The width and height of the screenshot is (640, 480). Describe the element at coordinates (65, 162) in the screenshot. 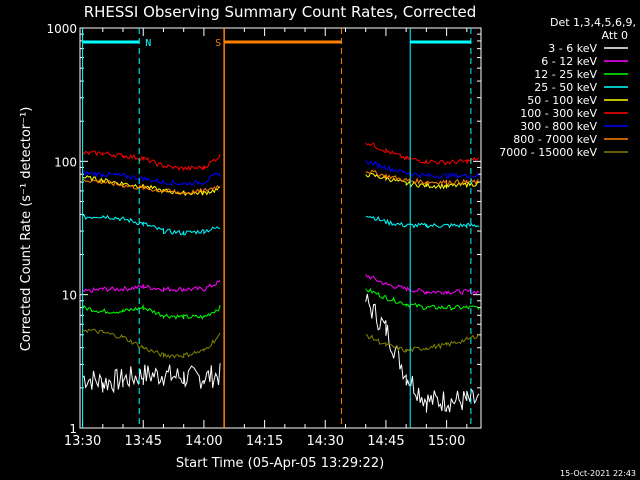

I see `y-tick-label: 100` at that location.